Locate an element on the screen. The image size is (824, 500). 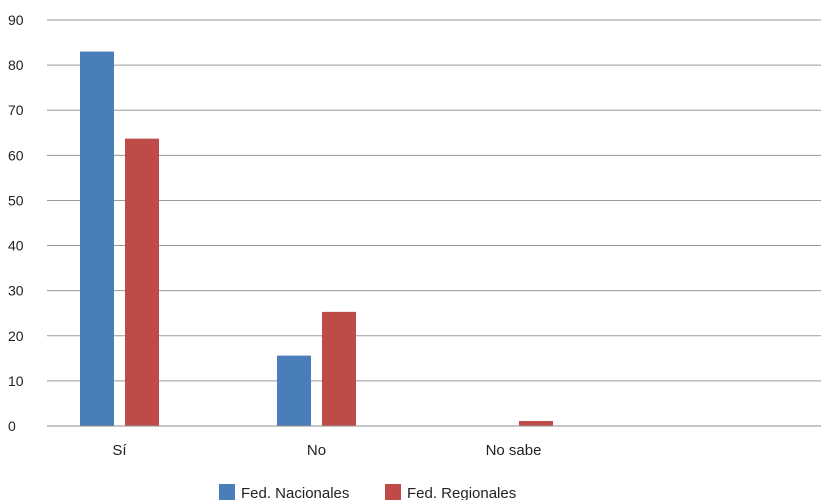
y-tick-label: 30 is located at coordinates (16, 291).